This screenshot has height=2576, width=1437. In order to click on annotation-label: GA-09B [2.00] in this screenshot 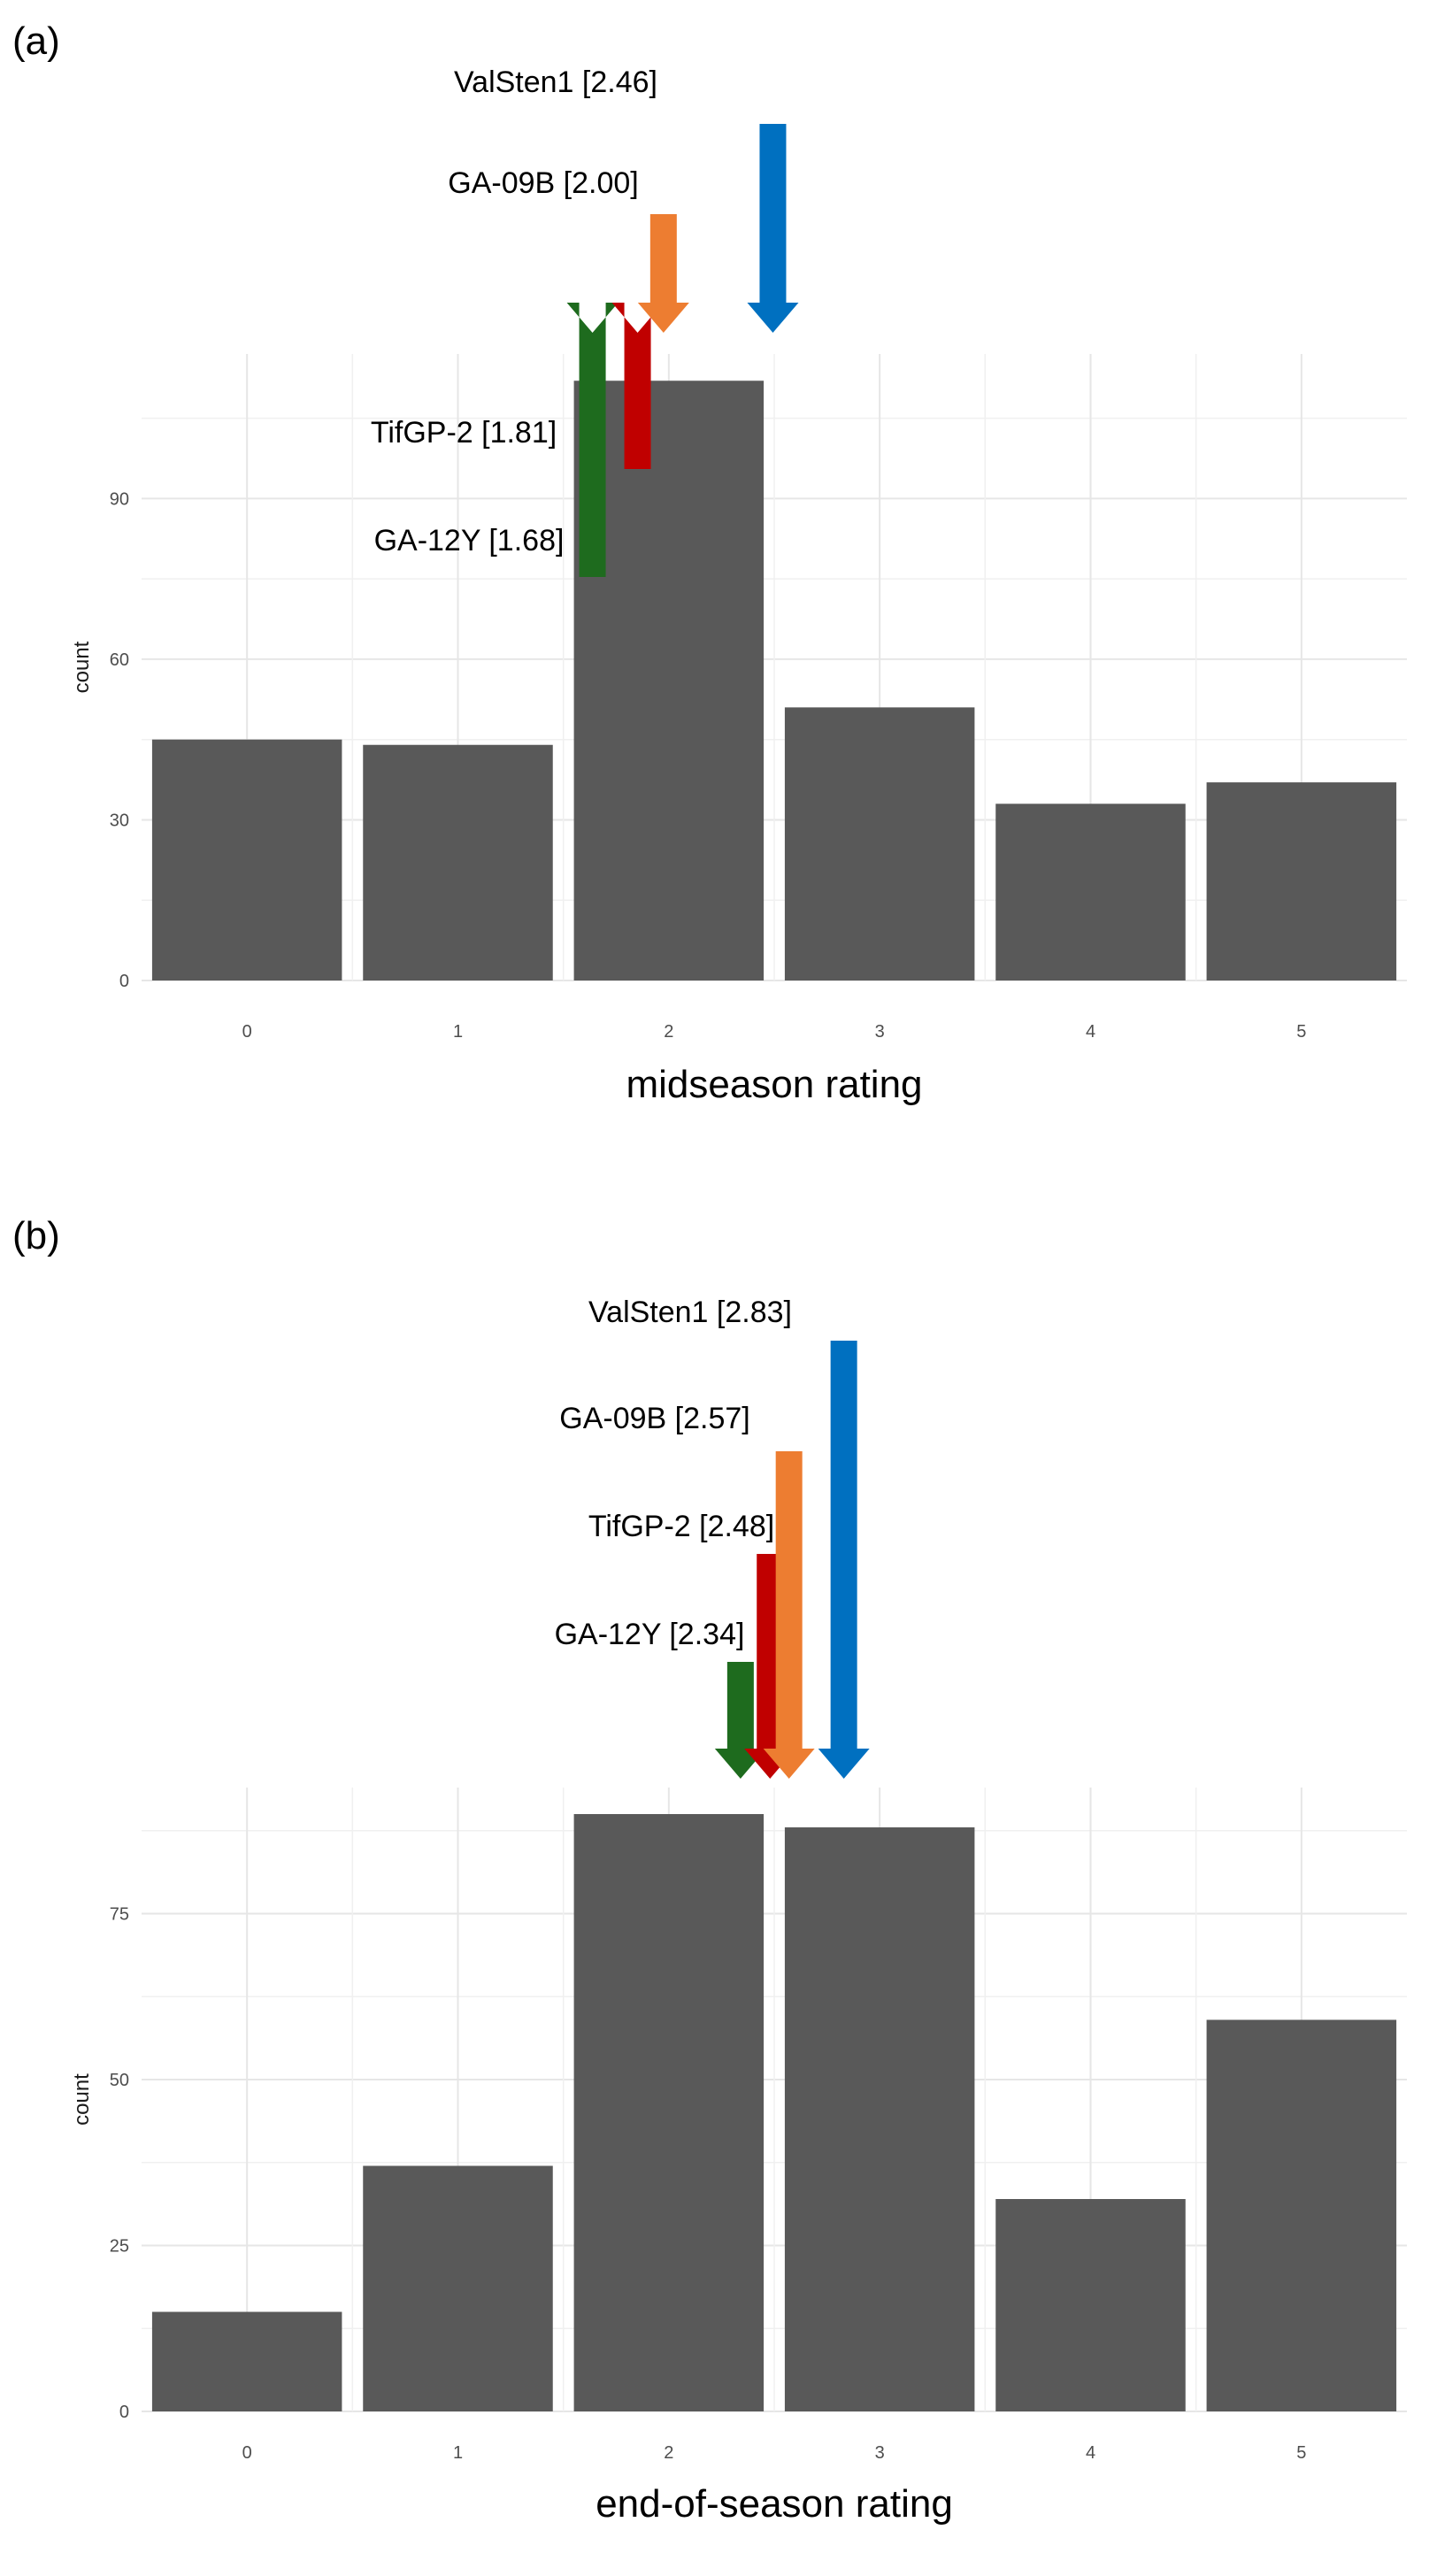, I will do `click(543, 183)`.